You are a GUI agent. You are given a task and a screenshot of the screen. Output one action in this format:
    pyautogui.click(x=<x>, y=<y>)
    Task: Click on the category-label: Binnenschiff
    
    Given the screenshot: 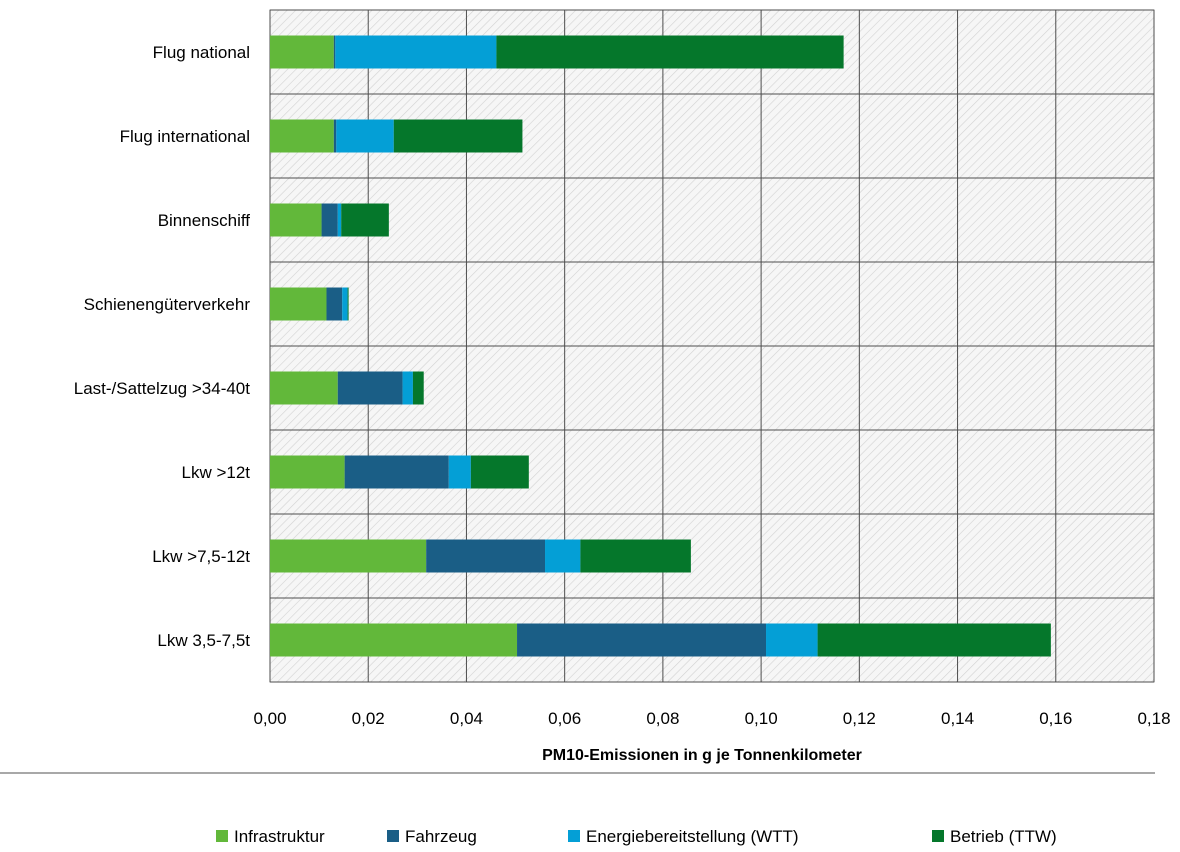 What is the action you would take?
    pyautogui.click(x=204, y=220)
    